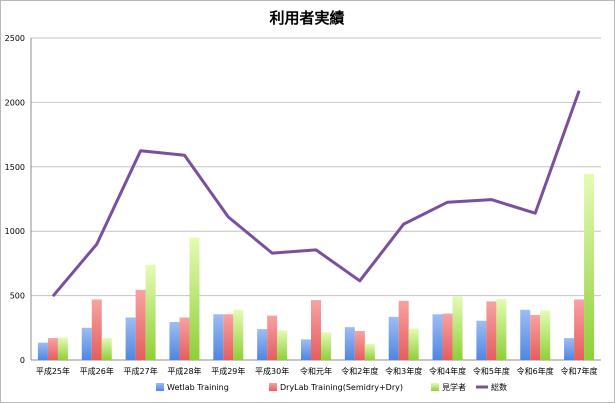 The width and height of the screenshot is (615, 403). I want to click on x-tick-label: 令和元年, so click(316, 371).